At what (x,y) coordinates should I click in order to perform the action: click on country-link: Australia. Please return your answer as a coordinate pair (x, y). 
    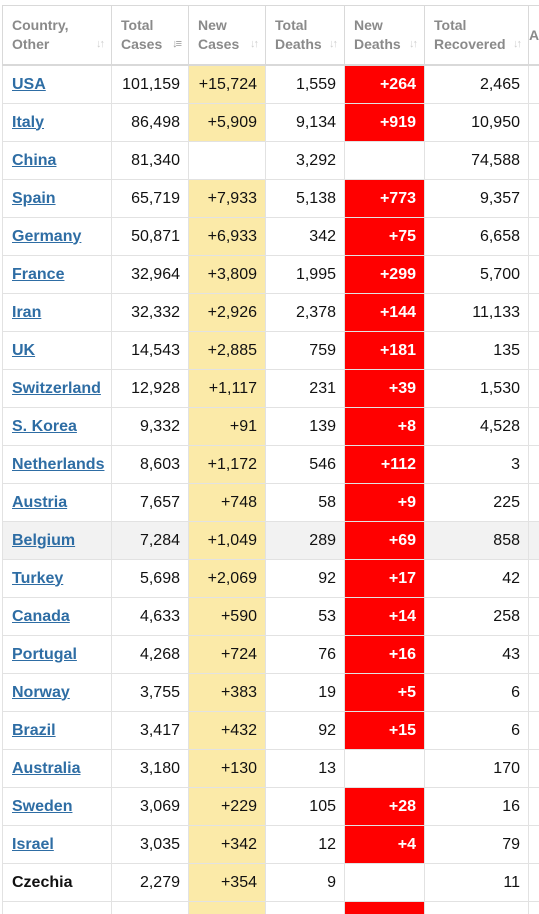
    Looking at the image, I should click on (46, 768).